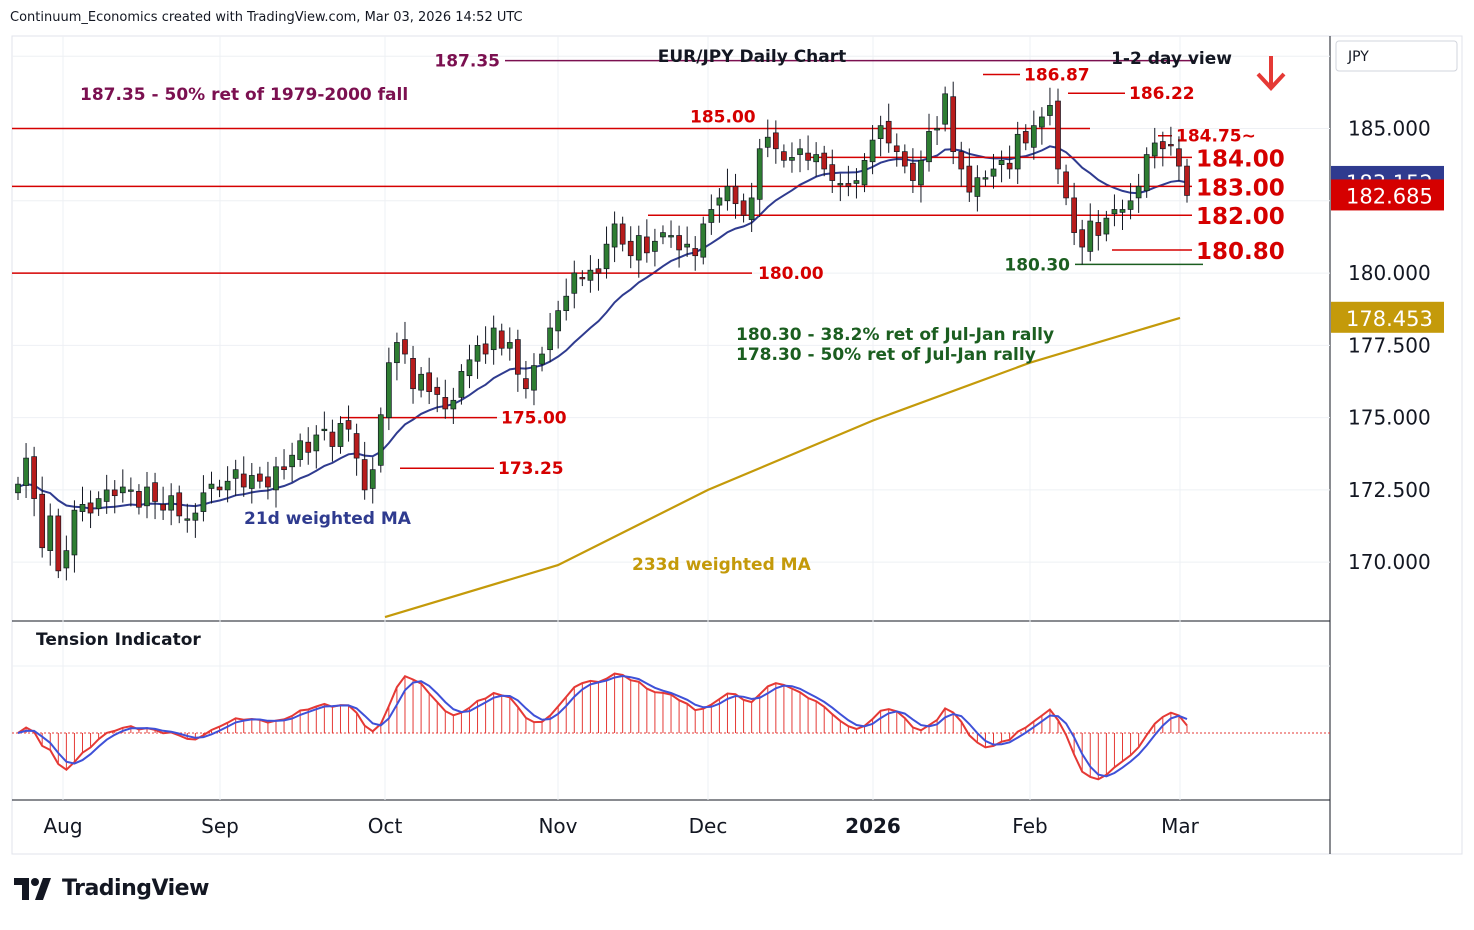 This screenshot has height=930, width=1474. I want to click on annotation-label: 180.30 - 38.2% ret of Jul-Jan rally, so click(895, 335).